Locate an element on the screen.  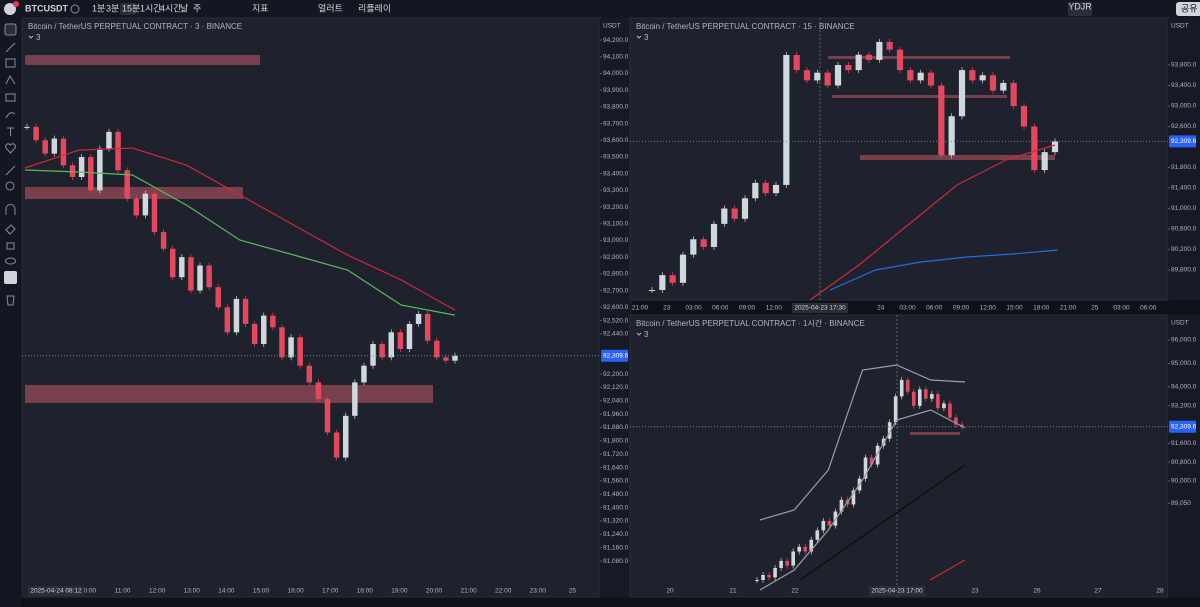
y-tick-label: 91,160.0 is located at coordinates (616, 547).